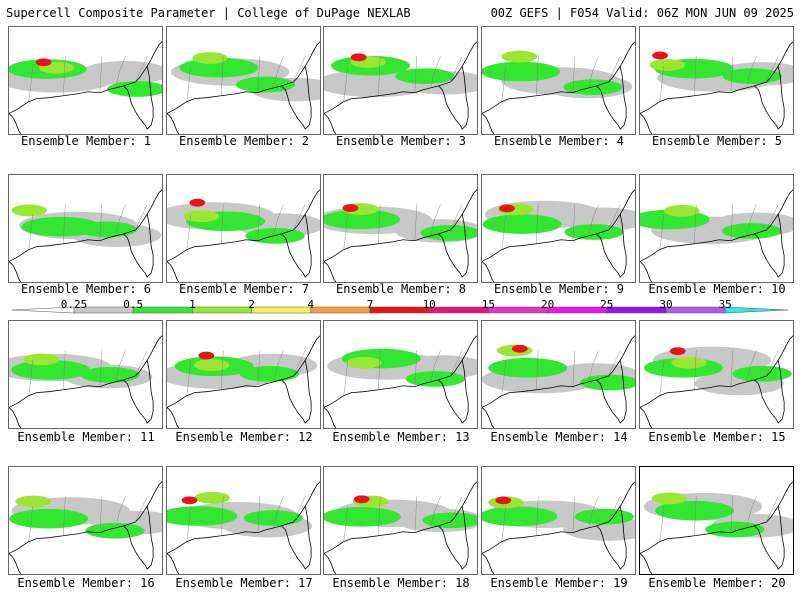 This screenshot has width=800, height=600. I want to click on ensemble-member-label: Ensemble Member: 11, so click(86, 437).